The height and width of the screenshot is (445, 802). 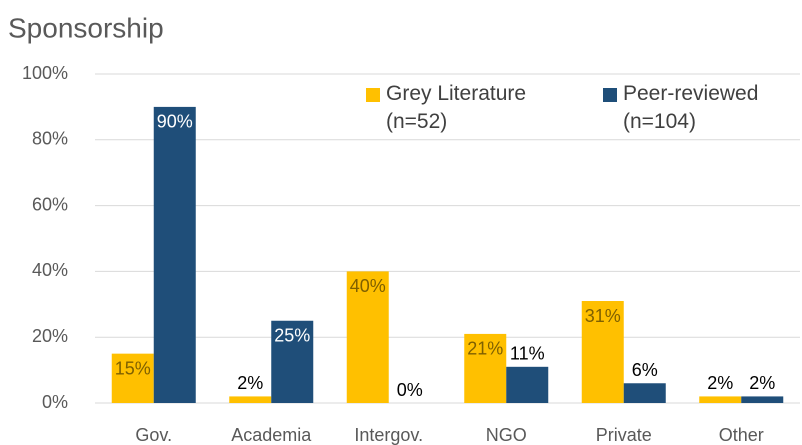 I want to click on data-label: 31%, so click(x=603, y=316).